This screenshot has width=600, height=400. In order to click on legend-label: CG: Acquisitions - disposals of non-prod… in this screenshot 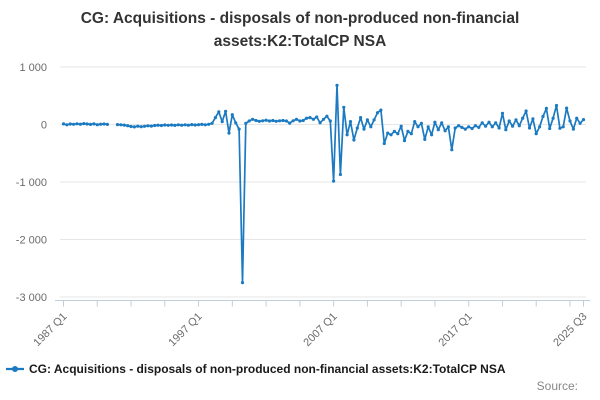, I will do `click(267, 369)`.